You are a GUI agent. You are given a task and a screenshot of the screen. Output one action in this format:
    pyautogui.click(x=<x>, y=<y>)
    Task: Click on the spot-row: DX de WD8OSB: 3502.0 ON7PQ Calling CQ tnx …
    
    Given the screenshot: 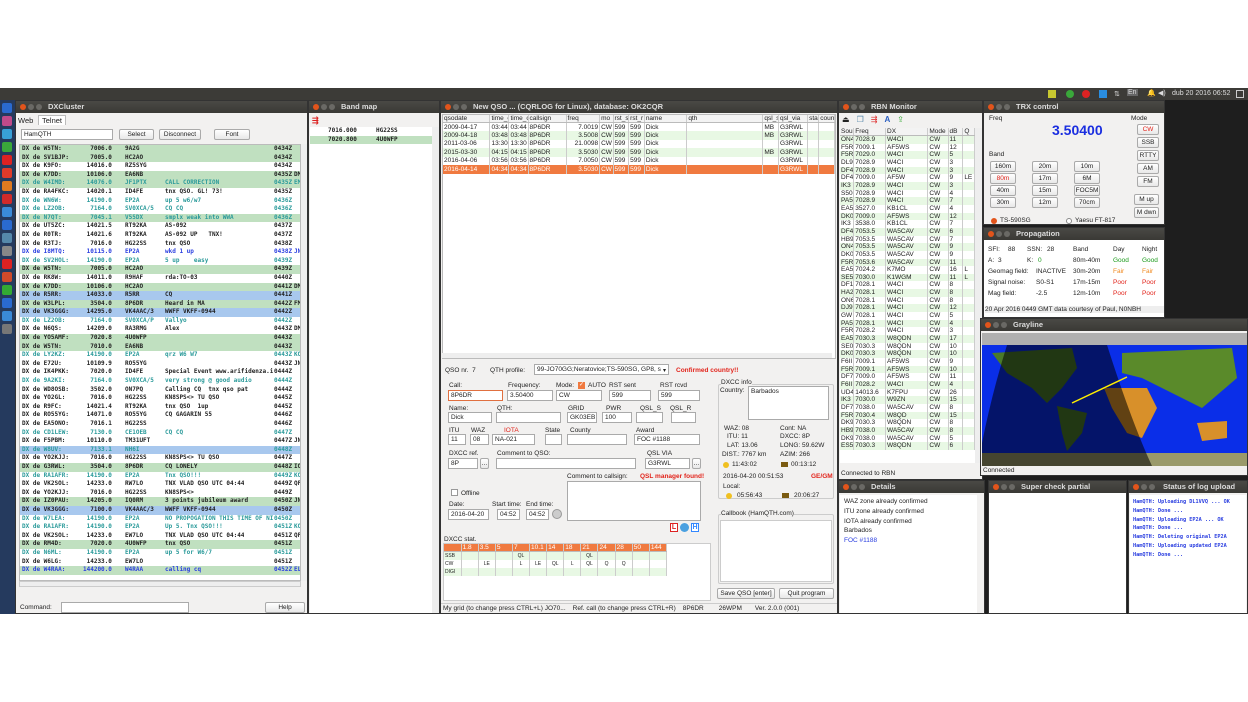 What is the action you would take?
    pyautogui.click(x=160, y=390)
    